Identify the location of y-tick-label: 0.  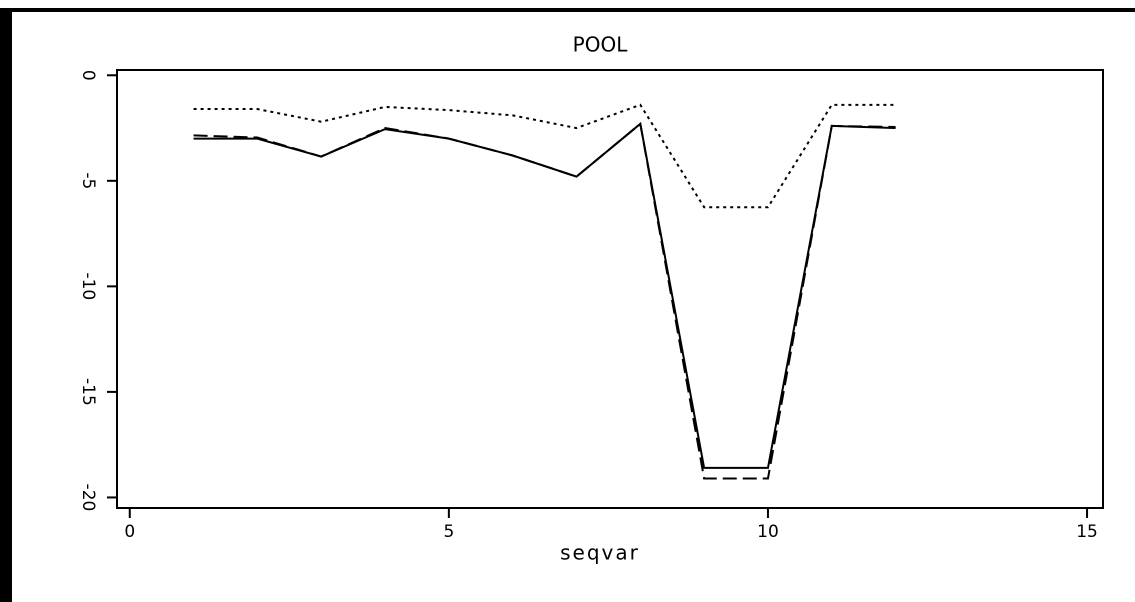
(88, 75).